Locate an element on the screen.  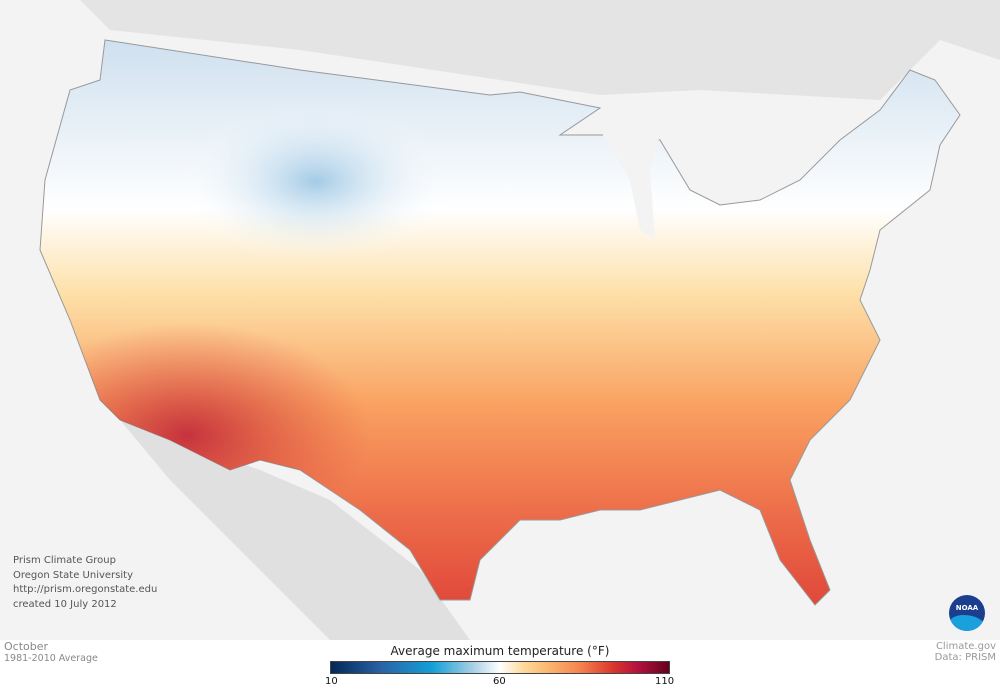
credit-date: created 10 July 2012 is located at coordinates (65, 604).